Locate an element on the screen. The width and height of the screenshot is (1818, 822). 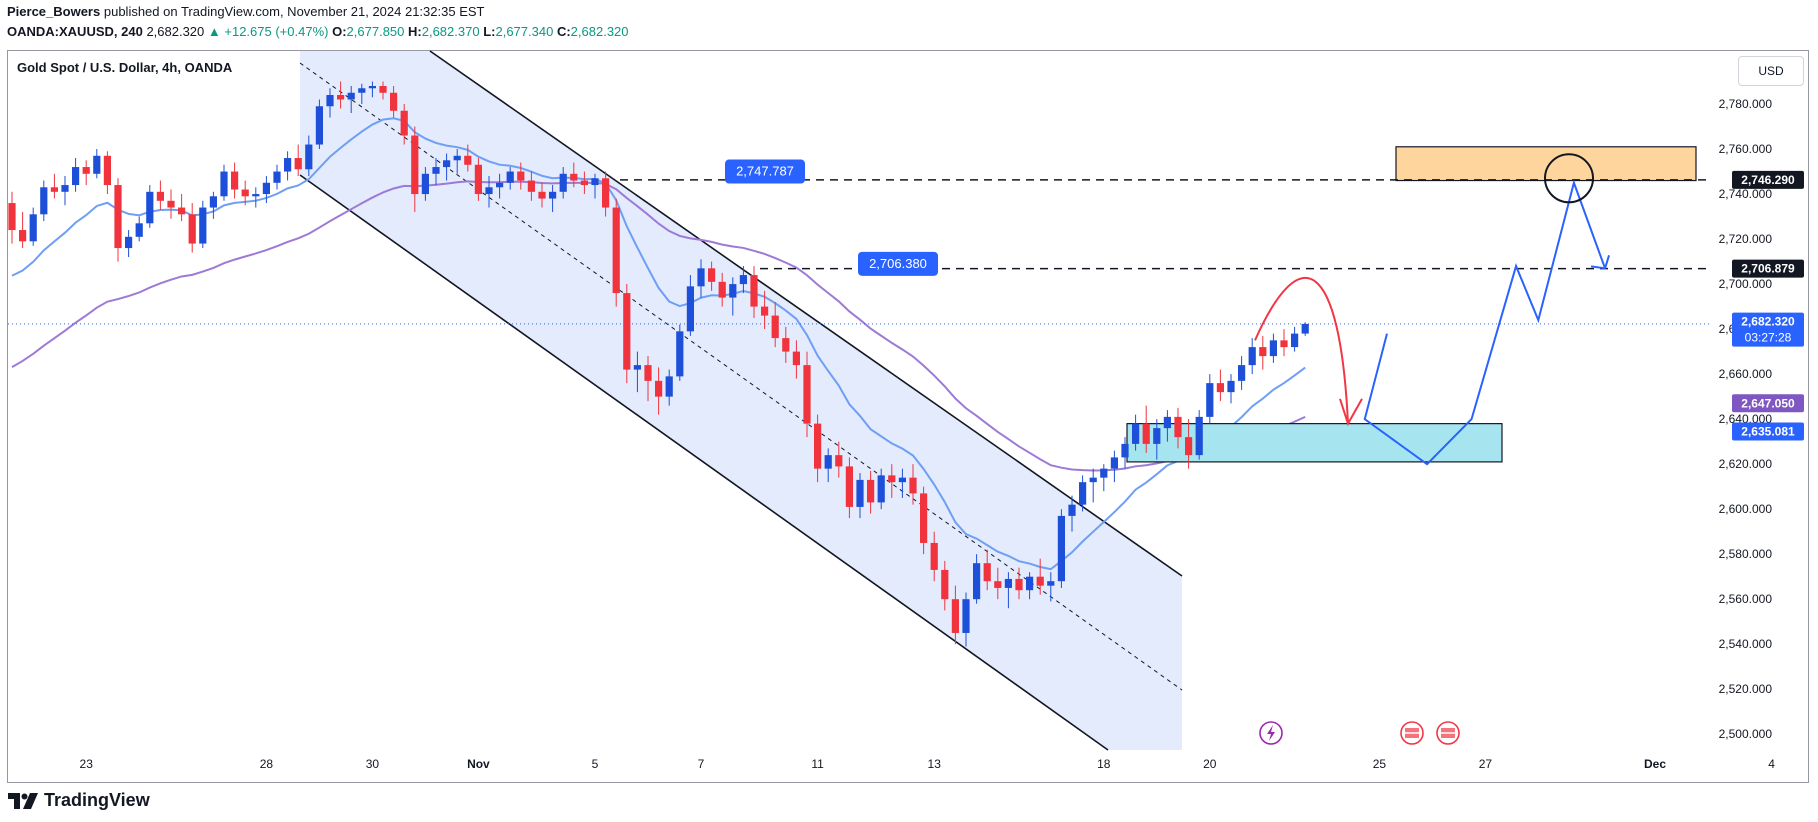
resistance-axis-label: 2,746.290 is located at coordinates (1768, 180).